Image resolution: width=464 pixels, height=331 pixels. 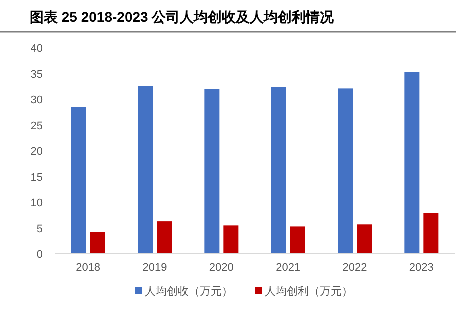 What do you see at coordinates (36, 204) in the screenshot?
I see `y-tick-label: 10` at bounding box center [36, 204].